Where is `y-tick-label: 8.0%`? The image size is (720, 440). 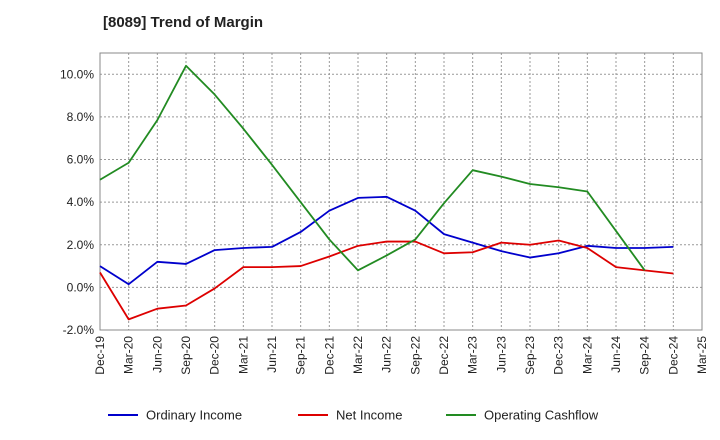 y-tick-label: 8.0% is located at coordinates (81, 117).